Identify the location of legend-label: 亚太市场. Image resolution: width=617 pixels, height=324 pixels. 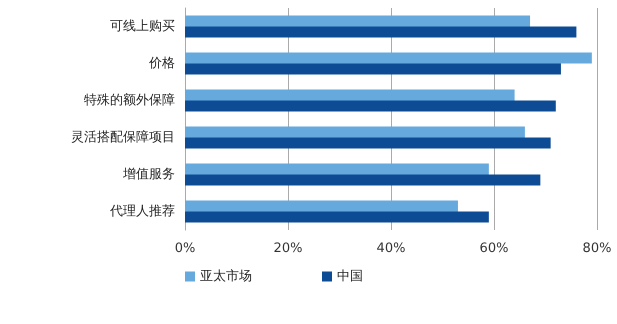
(226, 276).